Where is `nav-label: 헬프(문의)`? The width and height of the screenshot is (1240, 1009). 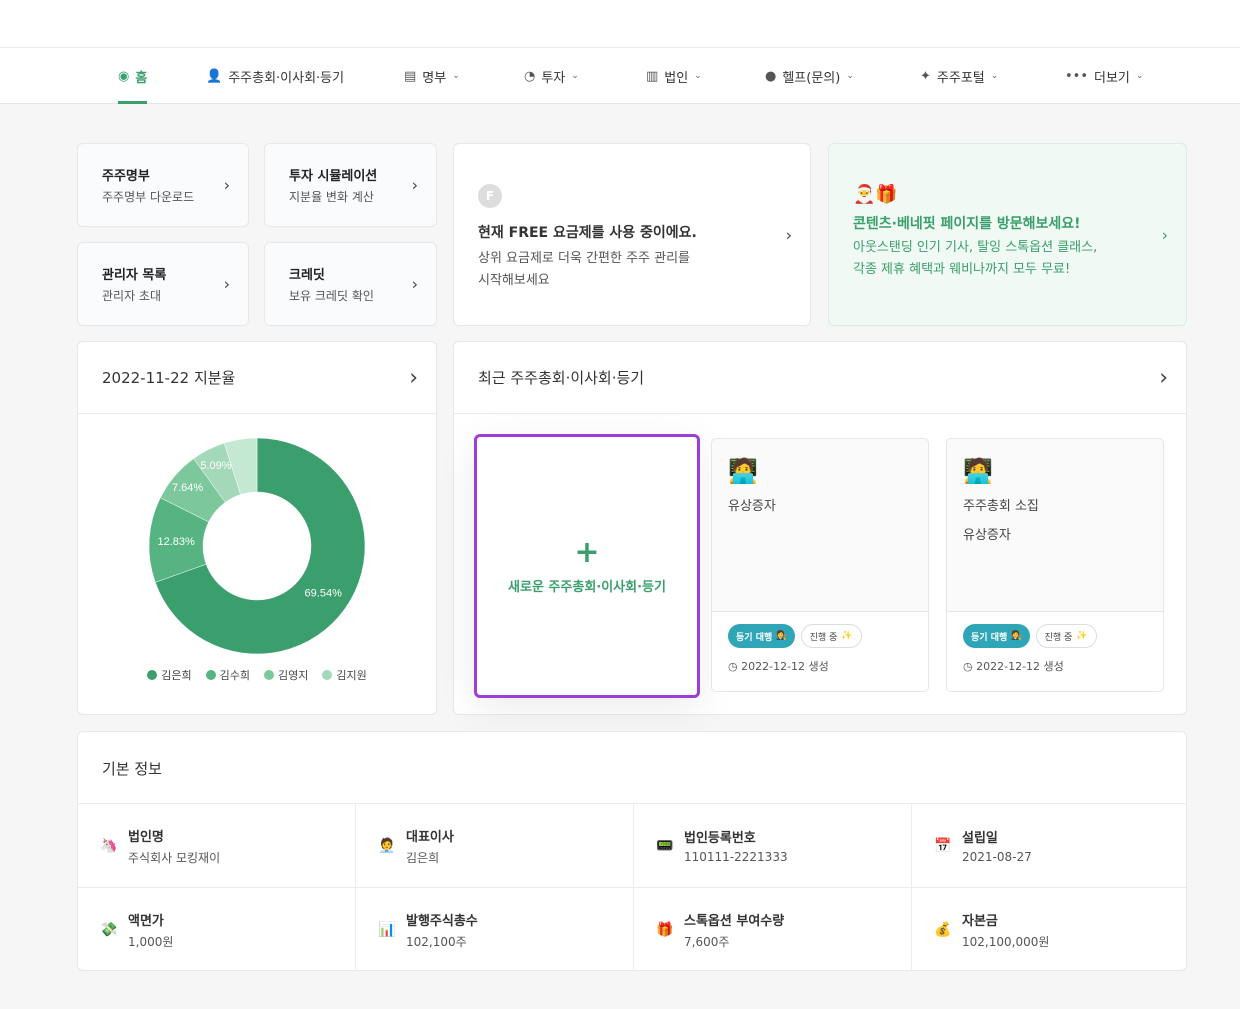
nav-label: 헬프(문의) is located at coordinates (811, 78).